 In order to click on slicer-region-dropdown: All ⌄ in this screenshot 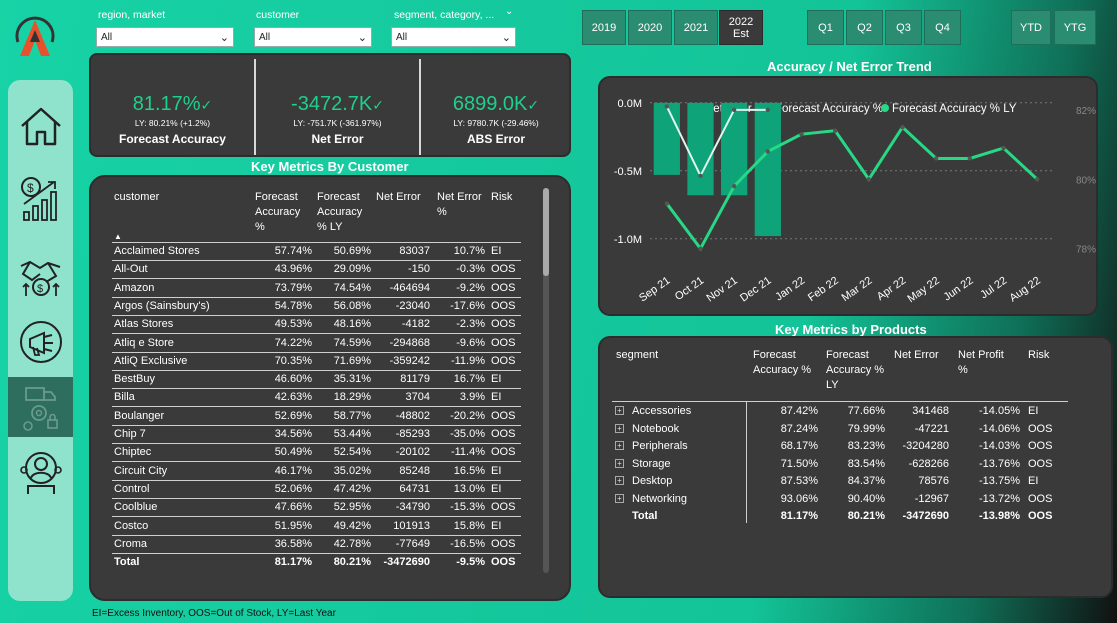, I will do `click(165, 37)`.